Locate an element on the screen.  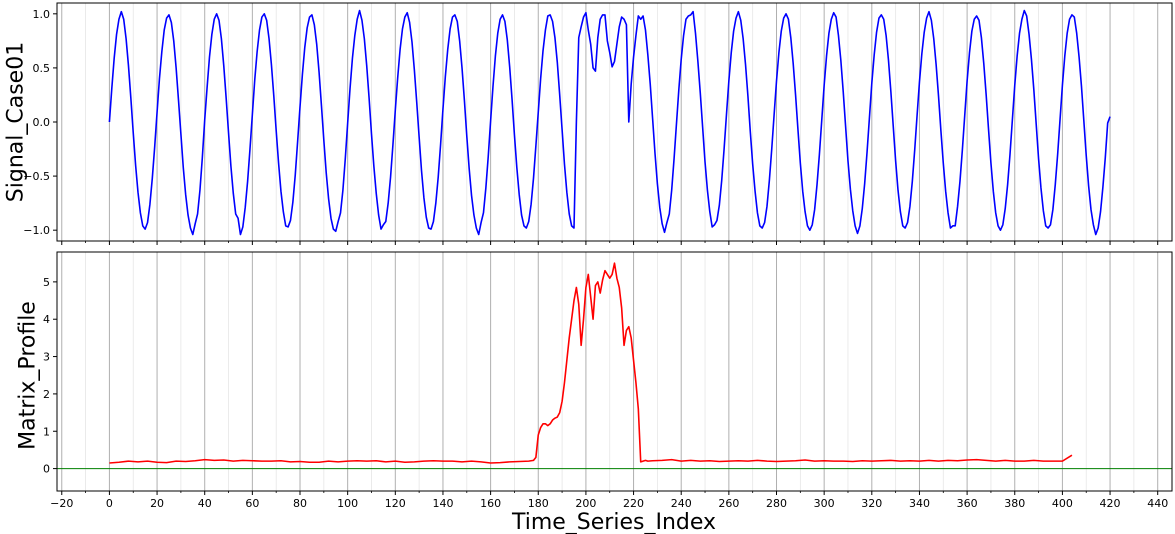
x-tick-label: 340 is located at coordinates (919, 503).